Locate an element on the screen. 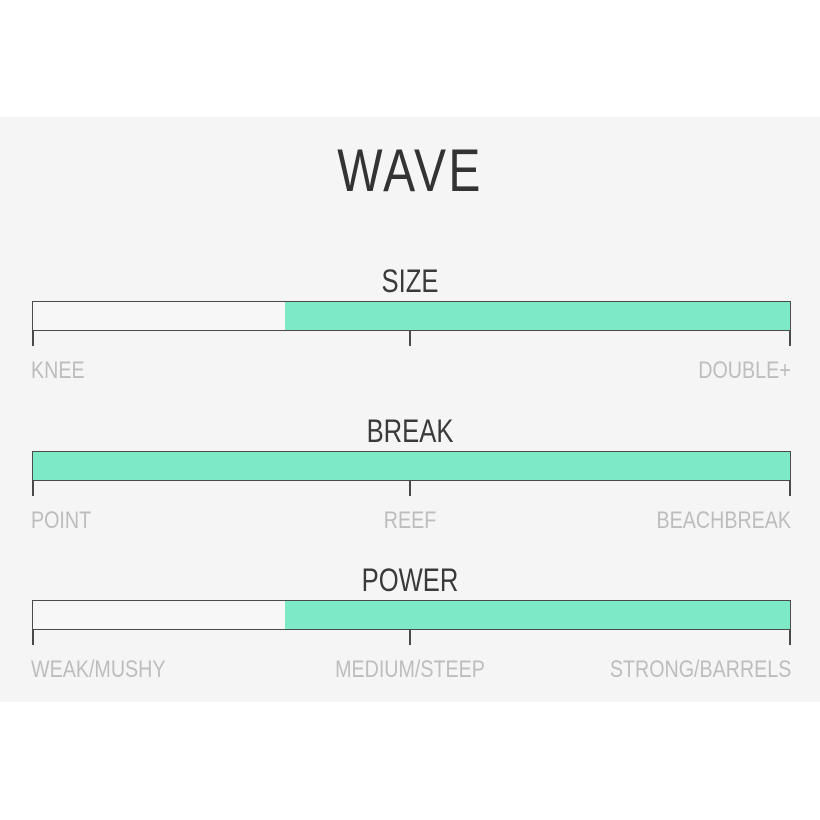  page-title: WAVE is located at coordinates (410, 170).